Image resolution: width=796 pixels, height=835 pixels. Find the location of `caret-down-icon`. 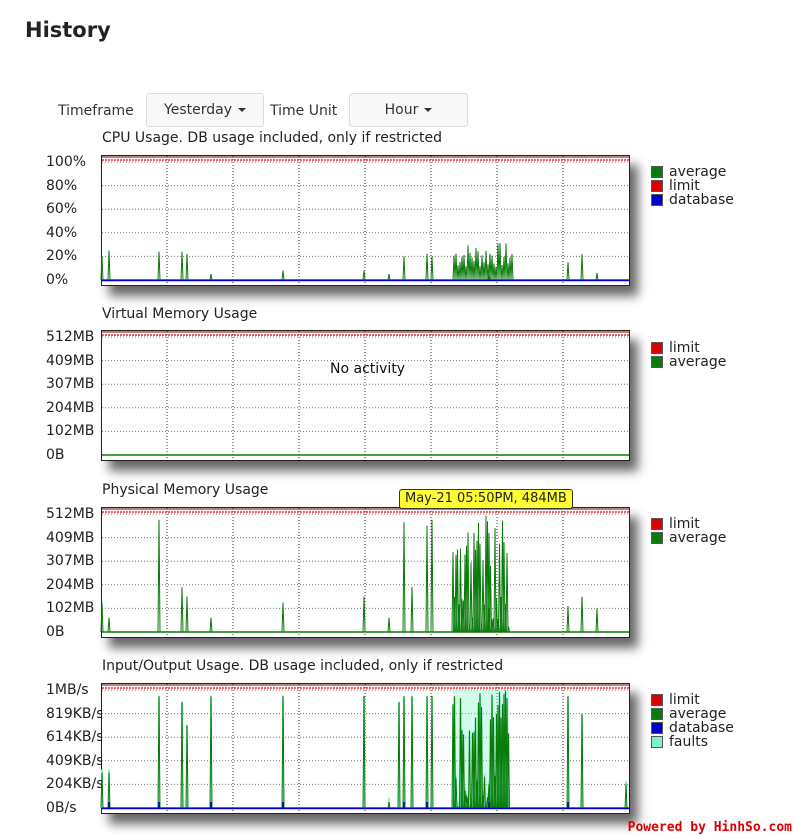

caret-down-icon is located at coordinates (241, 110).